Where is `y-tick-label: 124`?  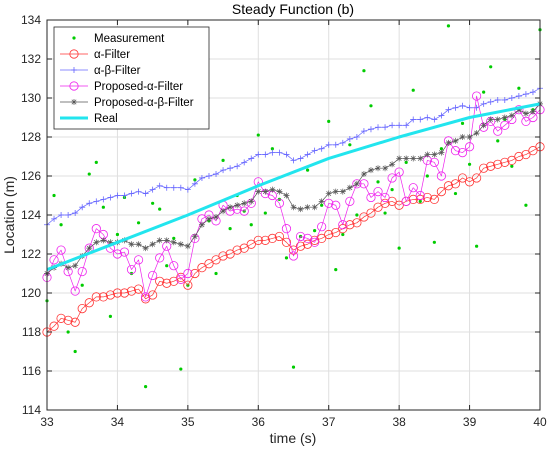
y-tick-label: 124 is located at coordinates (31, 215).